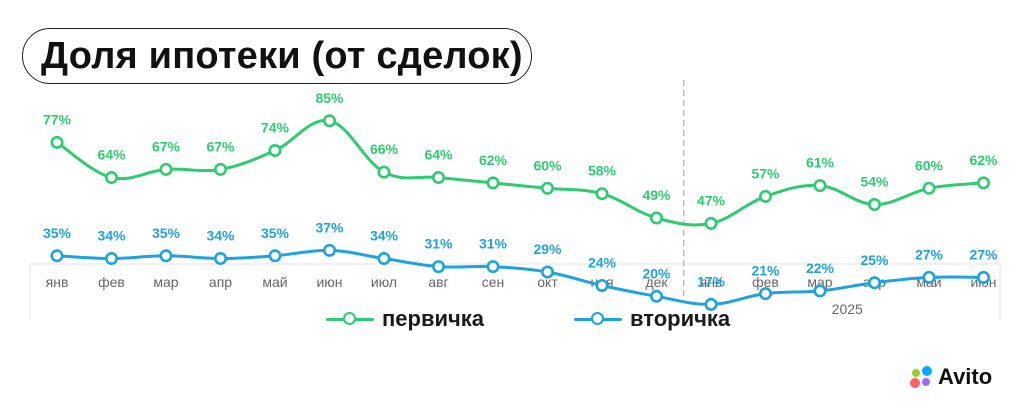 The image size is (1024, 412). What do you see at coordinates (547, 282) in the screenshot?
I see `x-tick-label: окт` at bounding box center [547, 282].